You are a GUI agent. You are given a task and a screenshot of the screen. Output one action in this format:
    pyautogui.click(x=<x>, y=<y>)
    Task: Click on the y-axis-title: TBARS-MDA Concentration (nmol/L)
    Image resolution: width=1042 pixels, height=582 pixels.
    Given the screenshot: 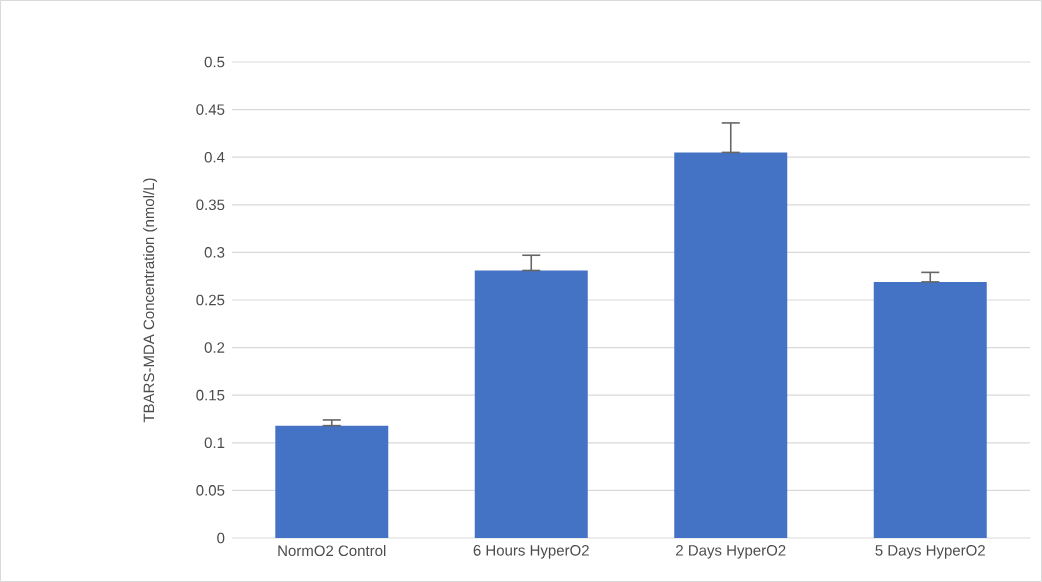 What is the action you would take?
    pyautogui.click(x=150, y=300)
    